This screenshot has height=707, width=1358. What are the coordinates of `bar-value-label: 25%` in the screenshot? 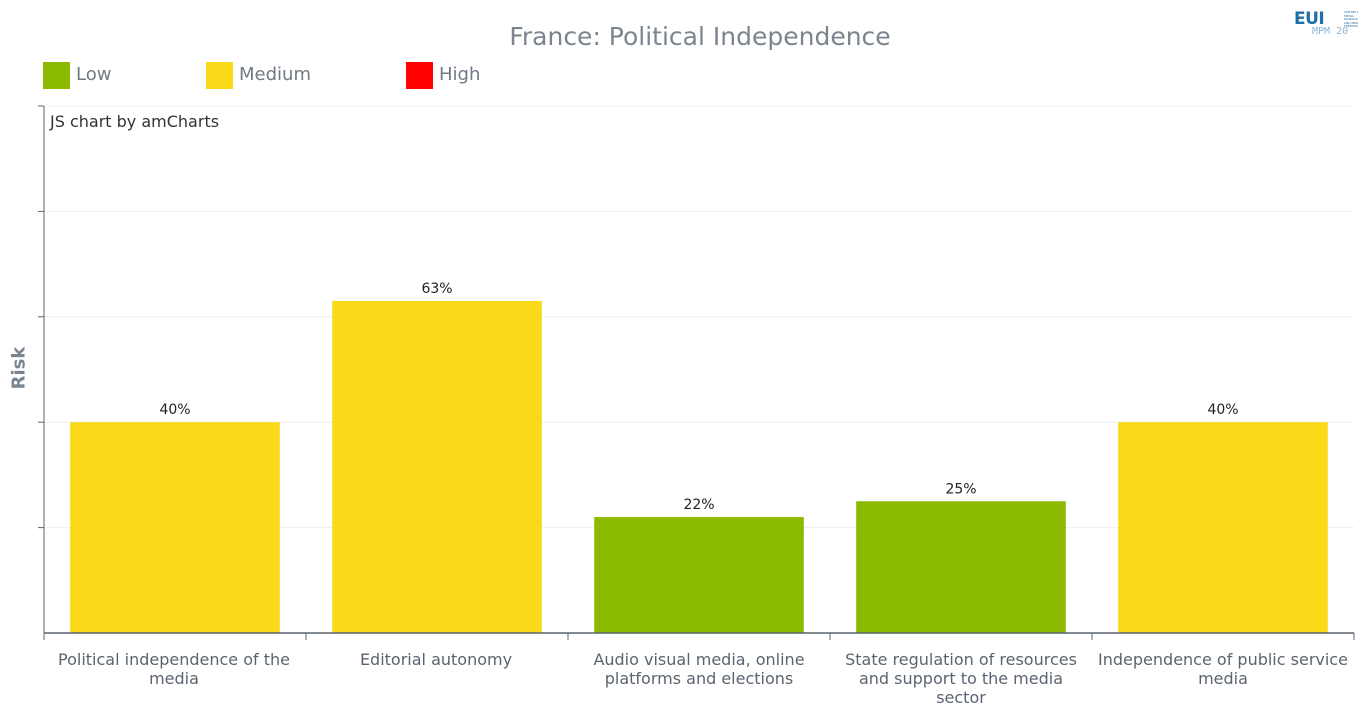 It's located at (960, 489).